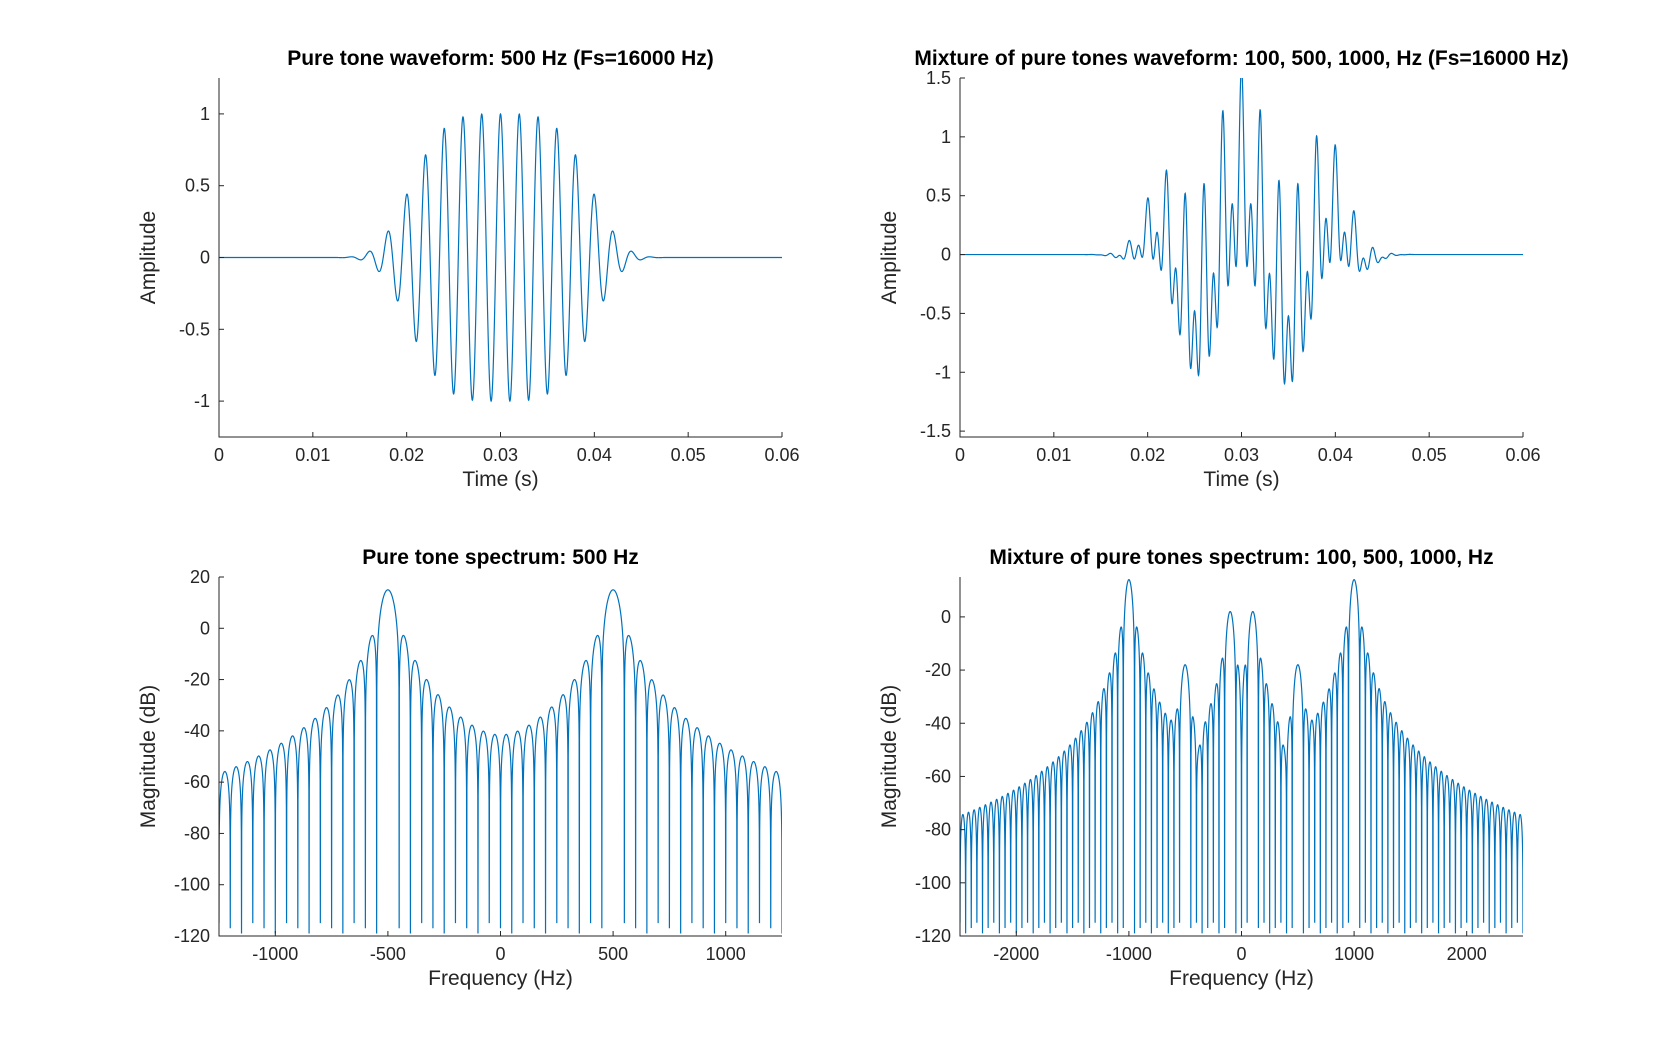 The image size is (1667, 1042). Describe the element at coordinates (1467, 954) in the screenshot. I see `x-tick-label: 2000` at that location.